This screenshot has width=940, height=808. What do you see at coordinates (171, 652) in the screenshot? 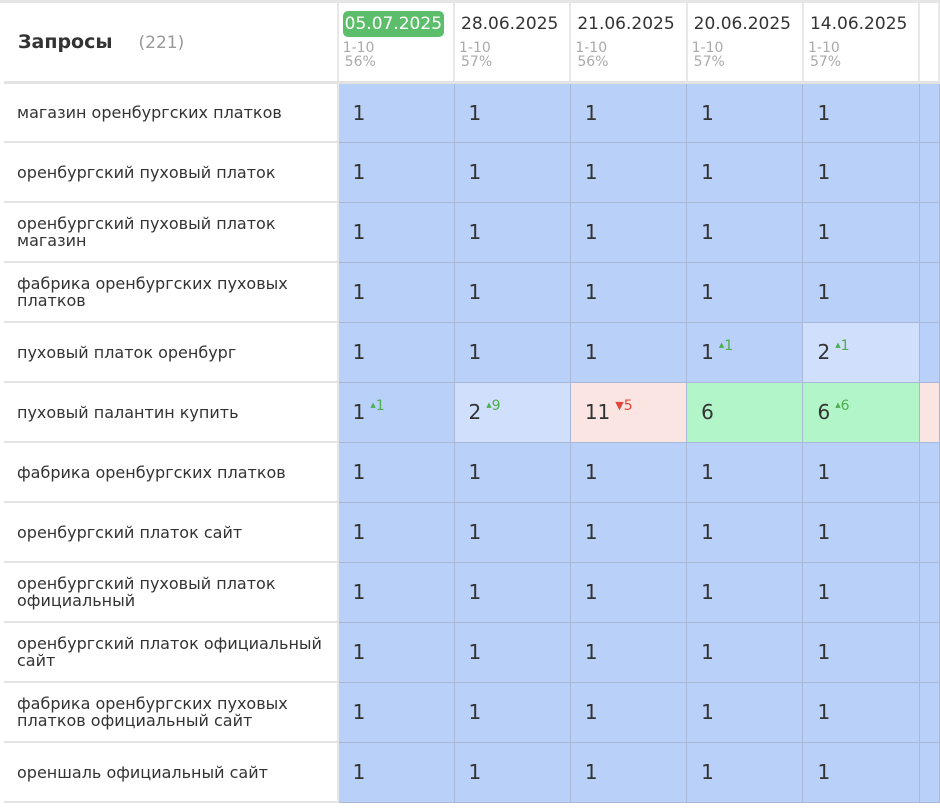
I see `query-cell: оренбургский платок официальный сайт` at bounding box center [171, 652].